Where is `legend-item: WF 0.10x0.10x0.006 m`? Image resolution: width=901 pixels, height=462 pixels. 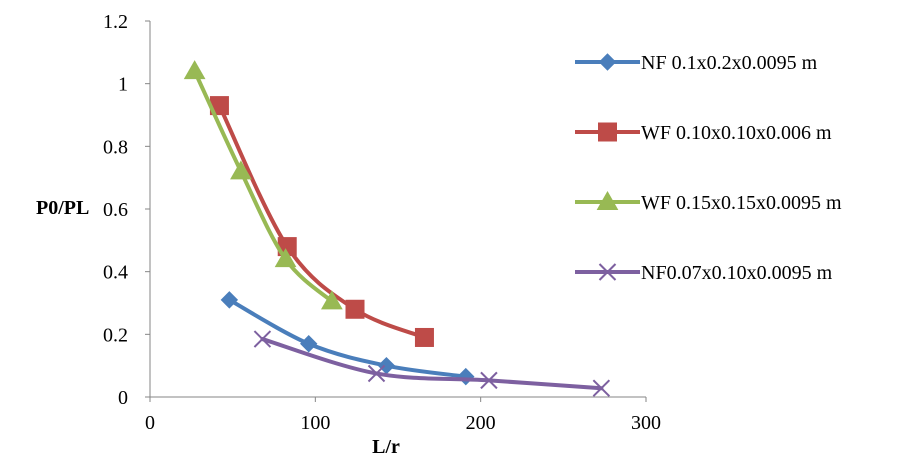
legend-item: WF 0.10x0.10x0.006 m is located at coordinates (703, 133).